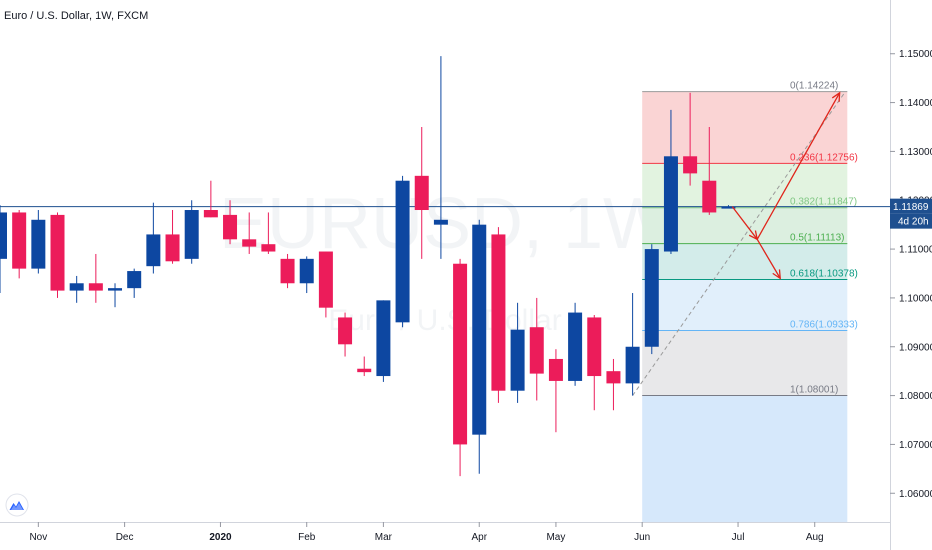 Image resolution: width=932 pixels, height=550 pixels. I want to click on fib-trend-line, so click(739, 243).